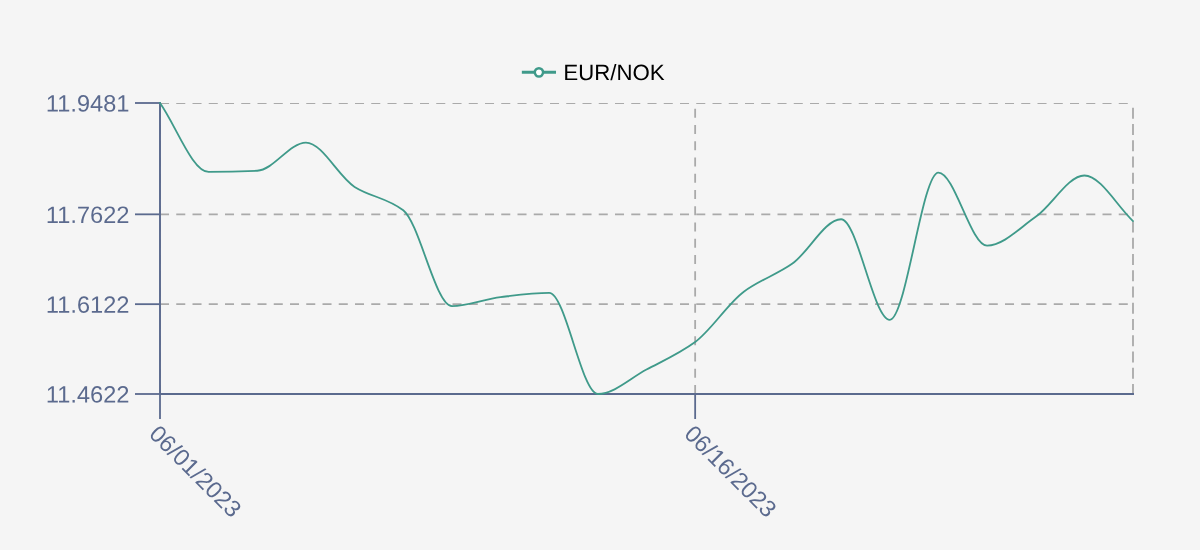 The image size is (1200, 550). What do you see at coordinates (615, 72) in the screenshot?
I see `legend-label: EUR/NOK` at bounding box center [615, 72].